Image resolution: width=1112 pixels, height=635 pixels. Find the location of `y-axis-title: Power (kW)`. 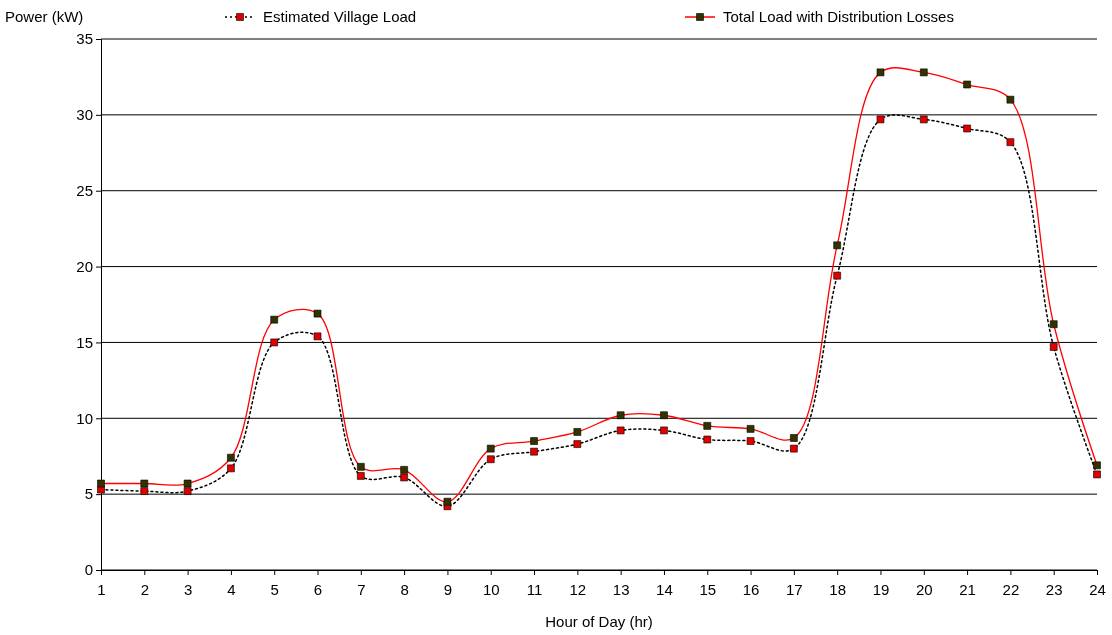

y-axis-title: Power (kW) is located at coordinates (44, 16).